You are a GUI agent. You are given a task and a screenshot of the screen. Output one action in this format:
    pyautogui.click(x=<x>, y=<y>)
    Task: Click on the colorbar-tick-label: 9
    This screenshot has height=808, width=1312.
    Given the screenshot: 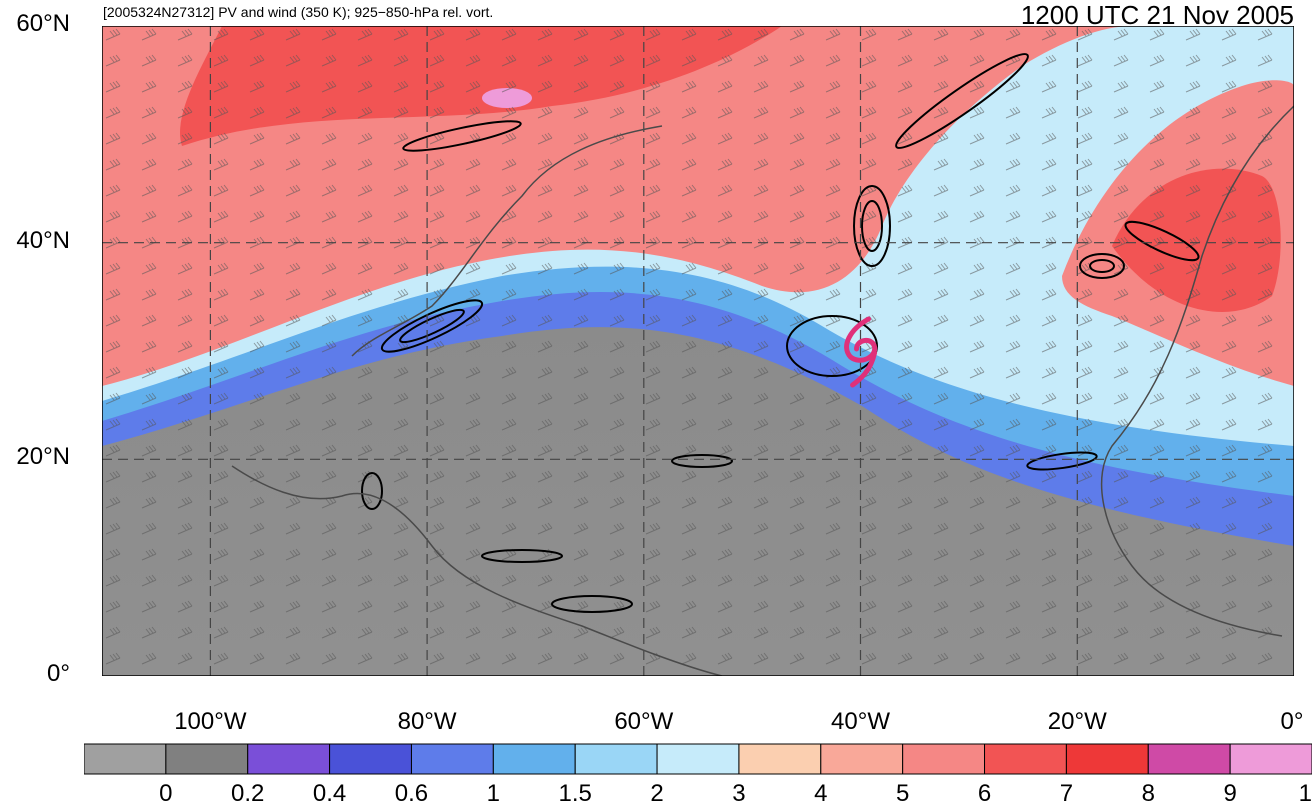 What is the action you would take?
    pyautogui.click(x=1230, y=793)
    